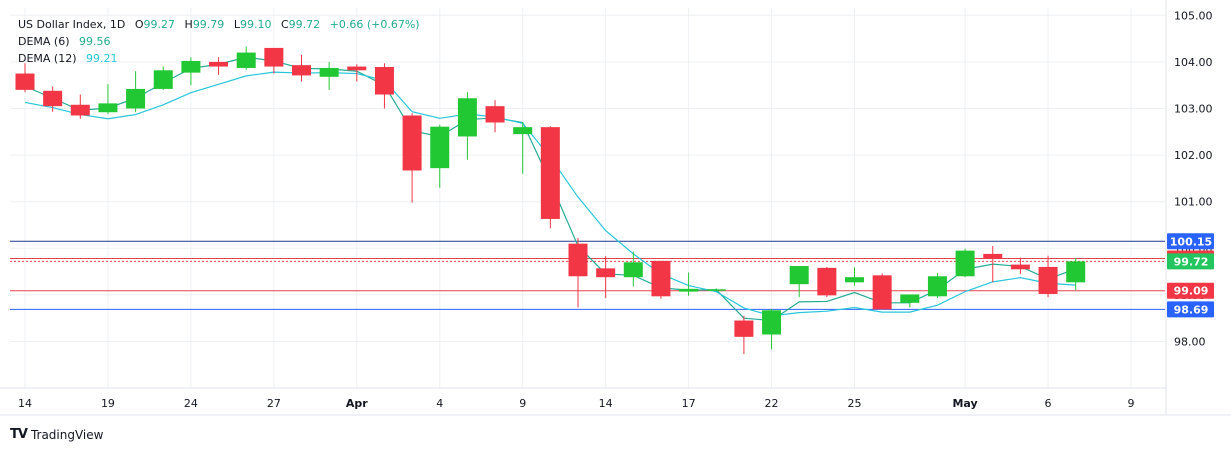  I want to click on low-value: 99.10, so click(255, 24).